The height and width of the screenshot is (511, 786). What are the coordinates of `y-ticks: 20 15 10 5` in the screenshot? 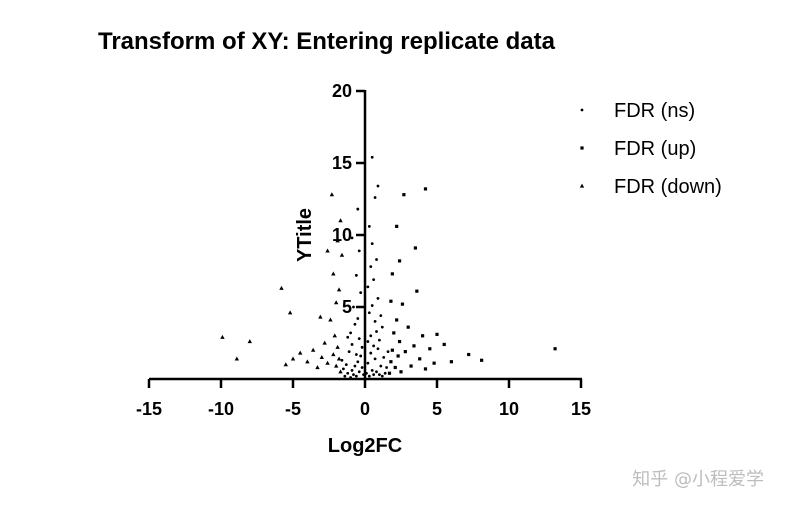 It's located at (348, 199).